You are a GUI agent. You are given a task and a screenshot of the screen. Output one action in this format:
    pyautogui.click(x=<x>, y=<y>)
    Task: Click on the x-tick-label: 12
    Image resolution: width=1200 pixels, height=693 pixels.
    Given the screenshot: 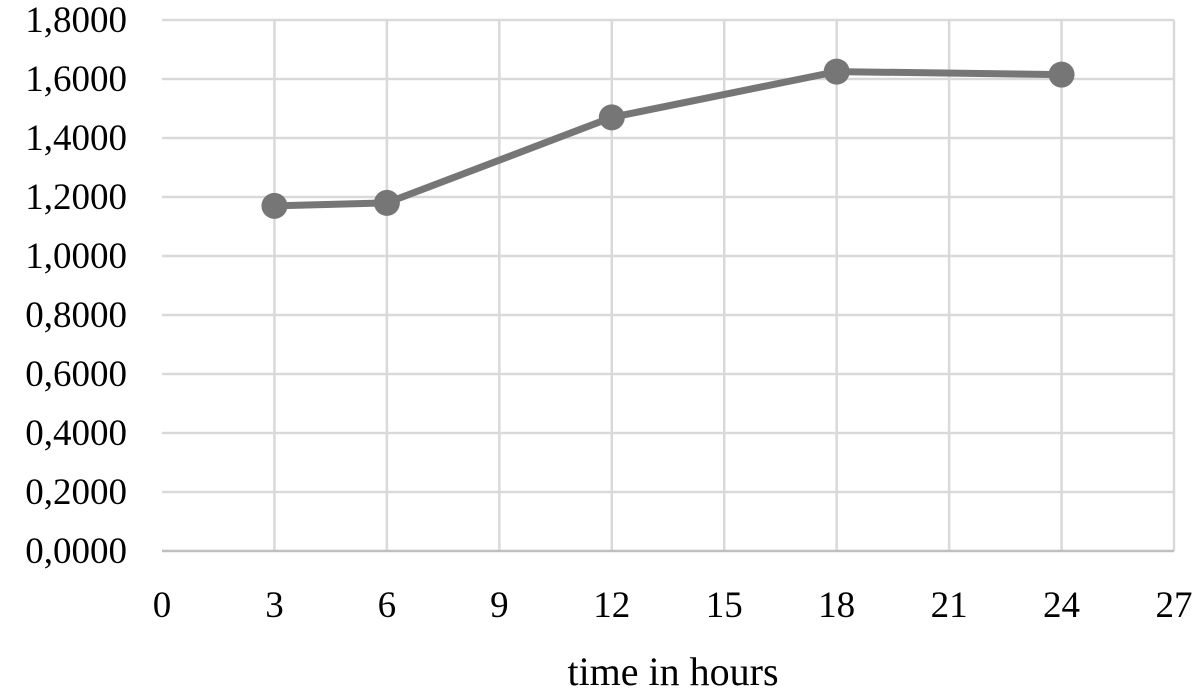 What is the action you would take?
    pyautogui.click(x=611, y=605)
    